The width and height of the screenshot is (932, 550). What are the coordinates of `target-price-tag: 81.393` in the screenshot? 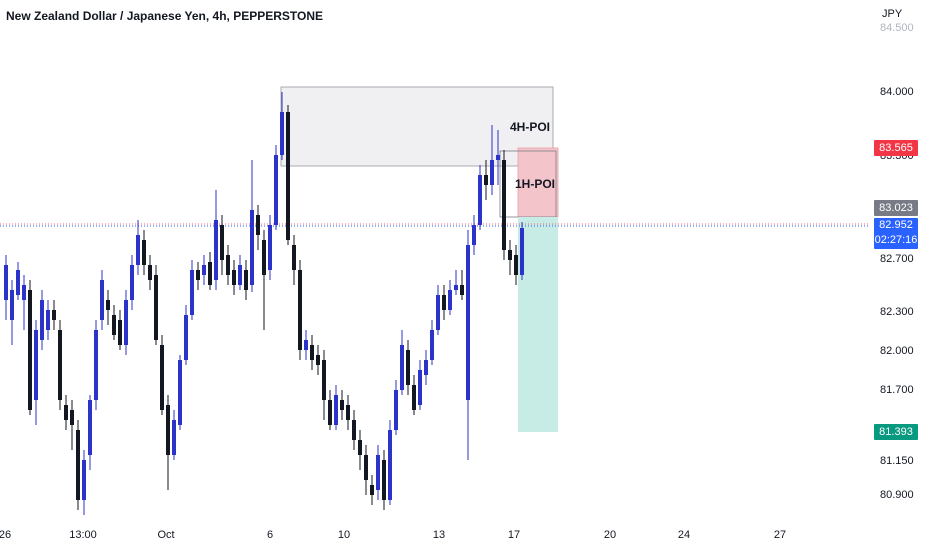 It's located at (896, 432).